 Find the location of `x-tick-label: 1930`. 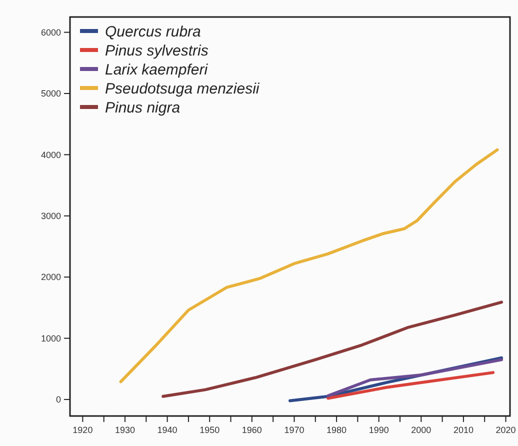

x-tick-label: 1930 is located at coordinates (125, 430).